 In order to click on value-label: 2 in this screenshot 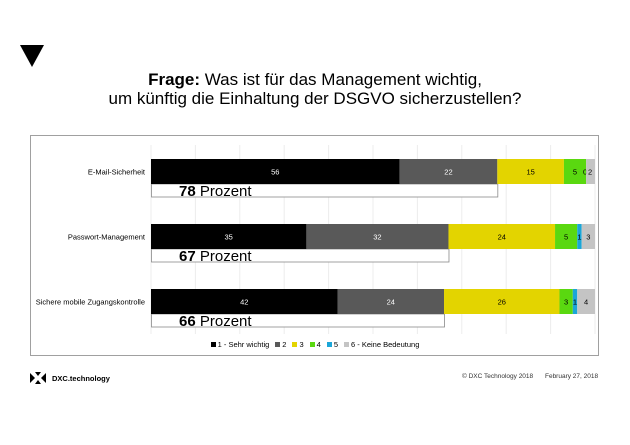, I will do `click(590, 172)`.